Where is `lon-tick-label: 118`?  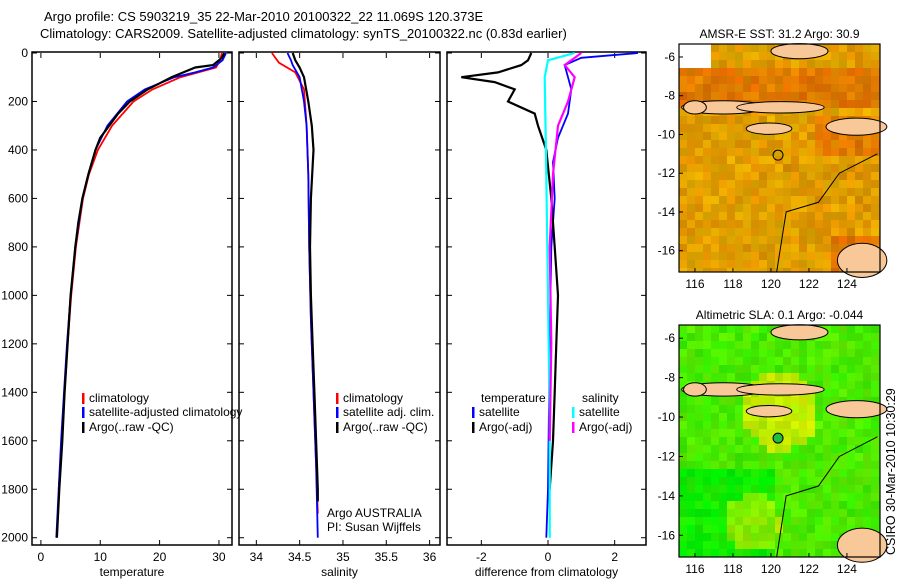 lon-tick-label: 118 is located at coordinates (732, 284).